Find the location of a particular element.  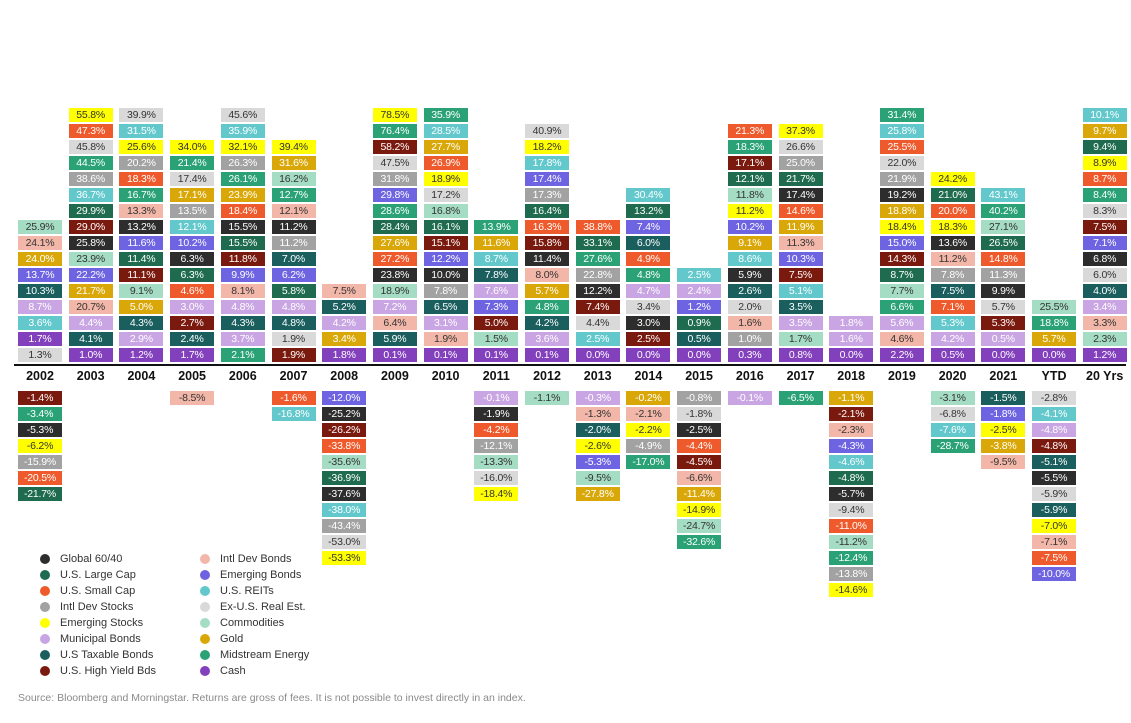

return-cell: 1.8% is located at coordinates (851, 323).